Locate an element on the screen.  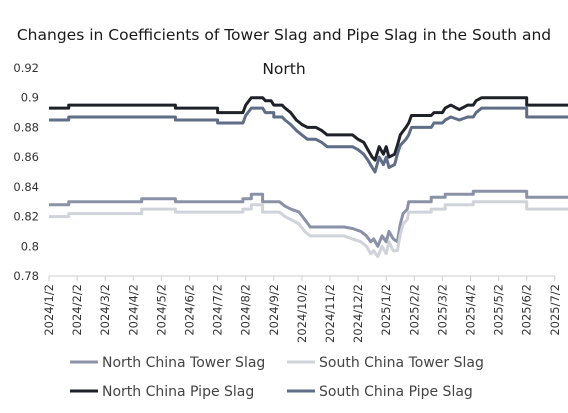
x-tick-label: 2024/12/2 is located at coordinates (358, 313).